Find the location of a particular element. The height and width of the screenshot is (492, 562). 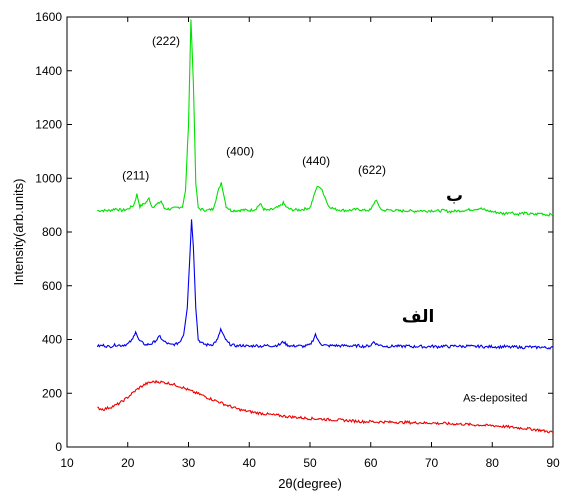

y-tick-label: 600 is located at coordinates (52, 286).